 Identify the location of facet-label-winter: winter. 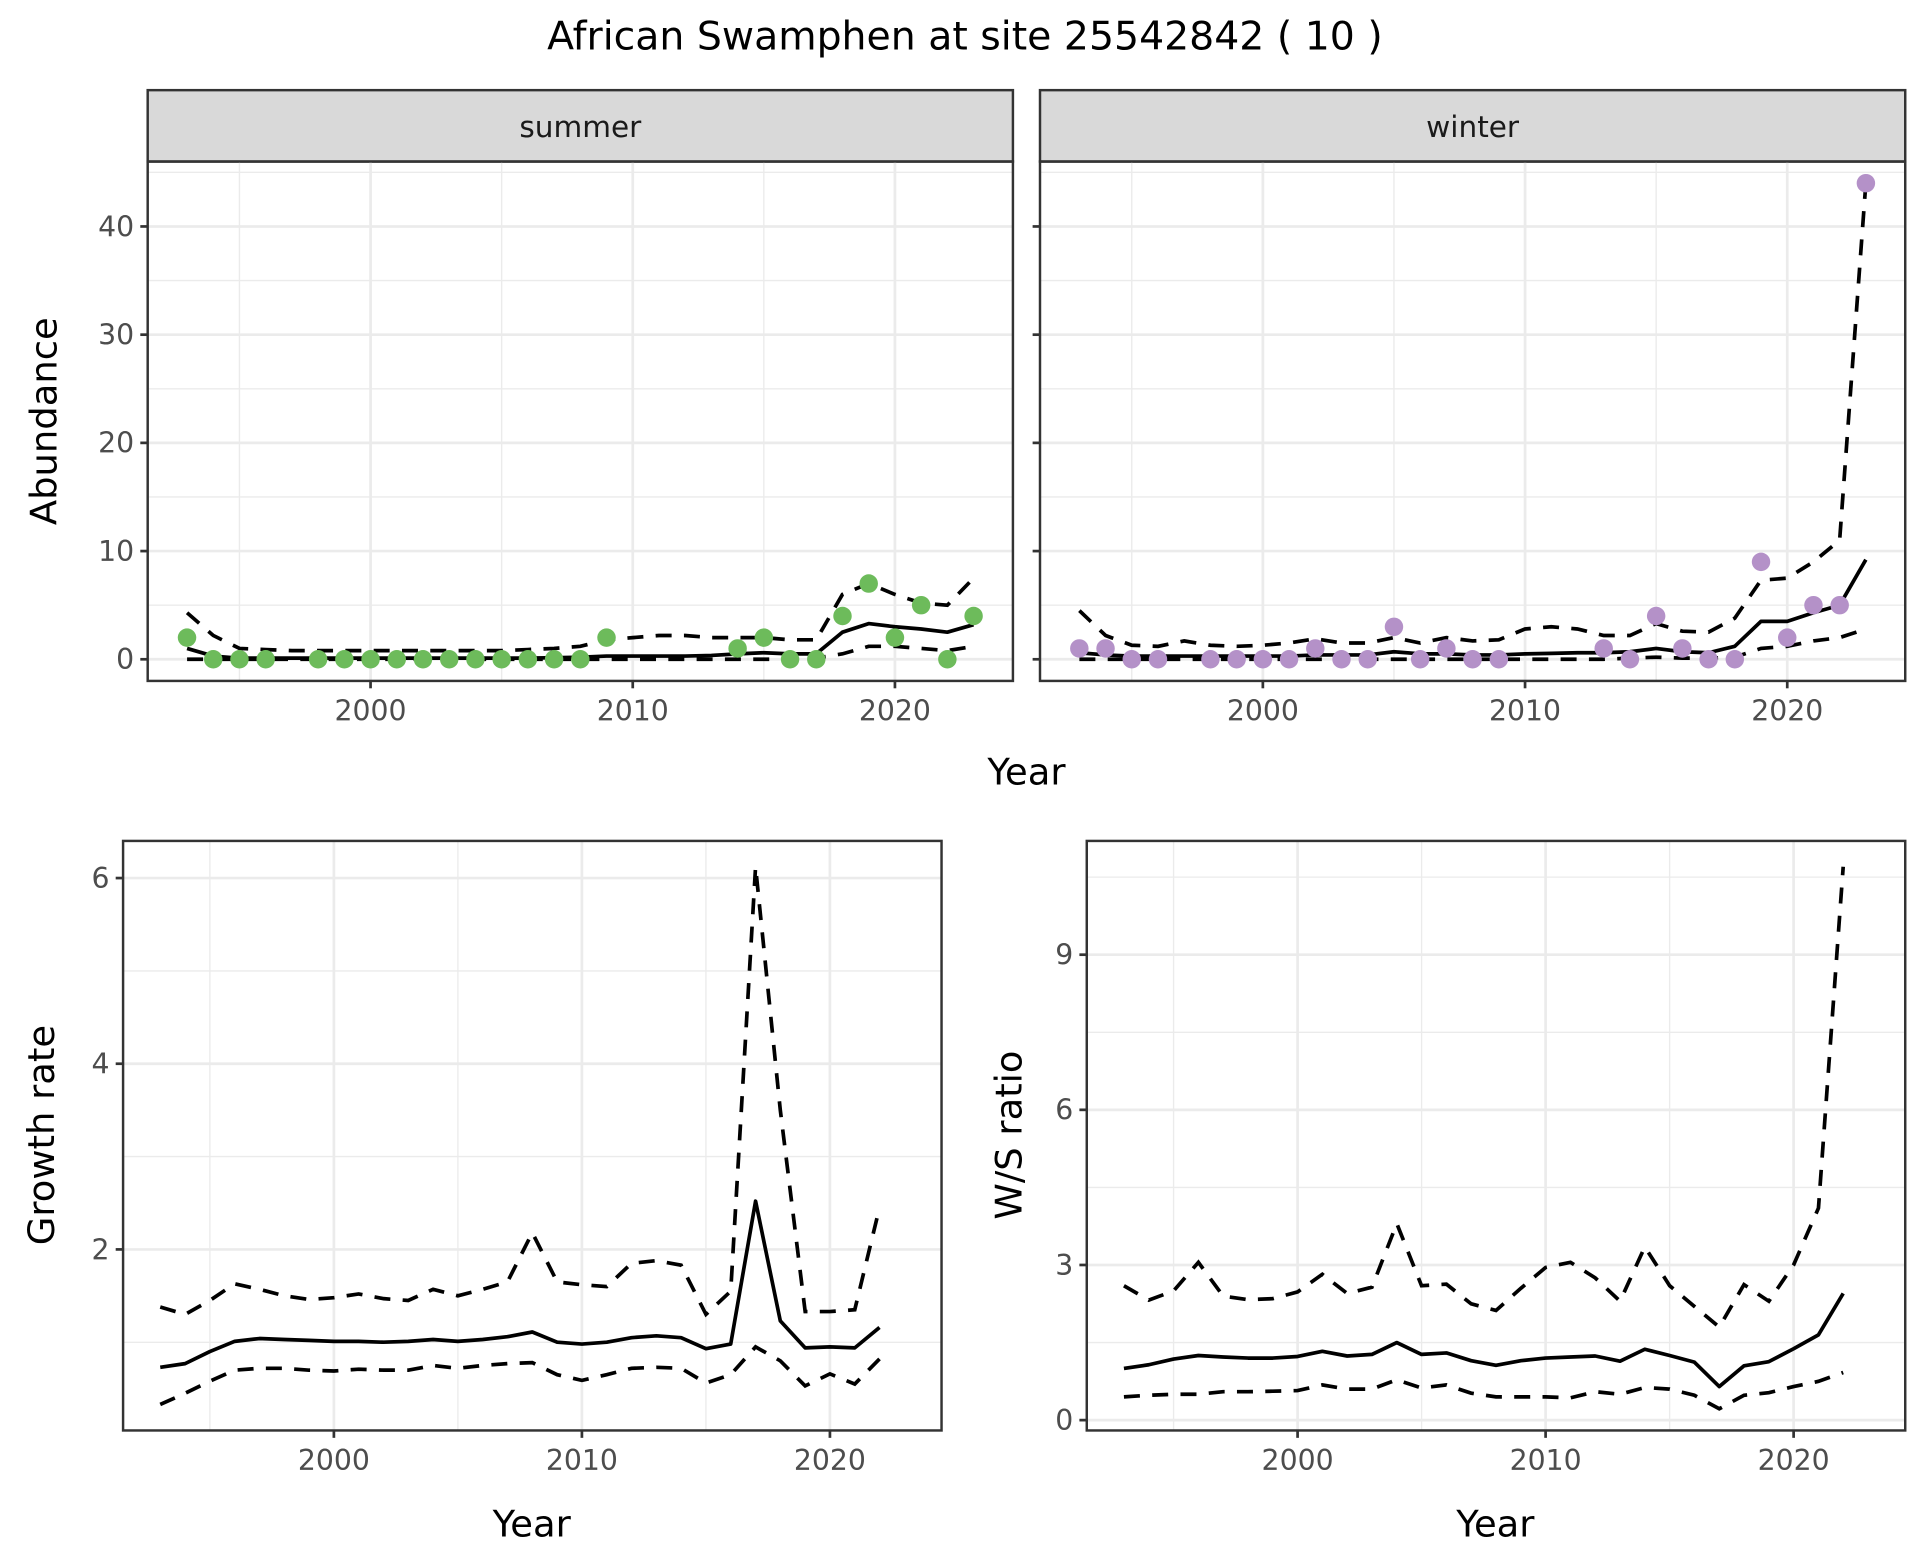
(1473, 127).